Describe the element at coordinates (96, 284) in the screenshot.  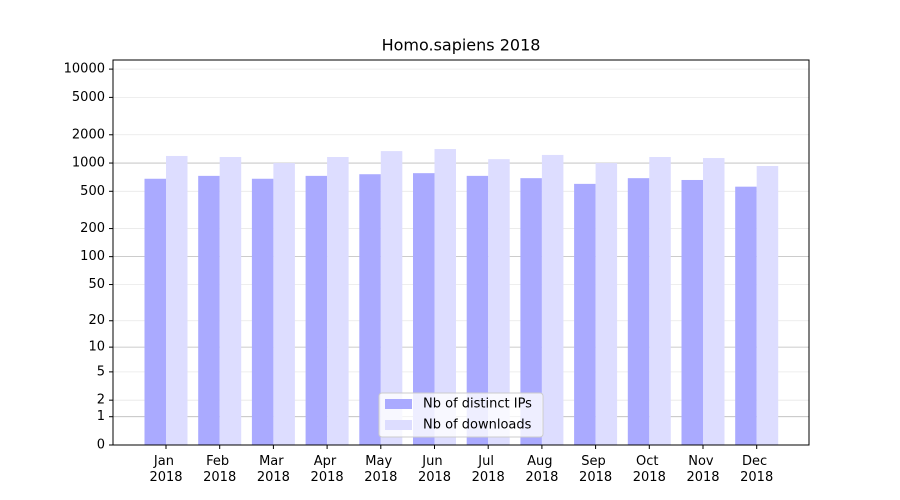
I see `y-tick-label: 50` at that location.